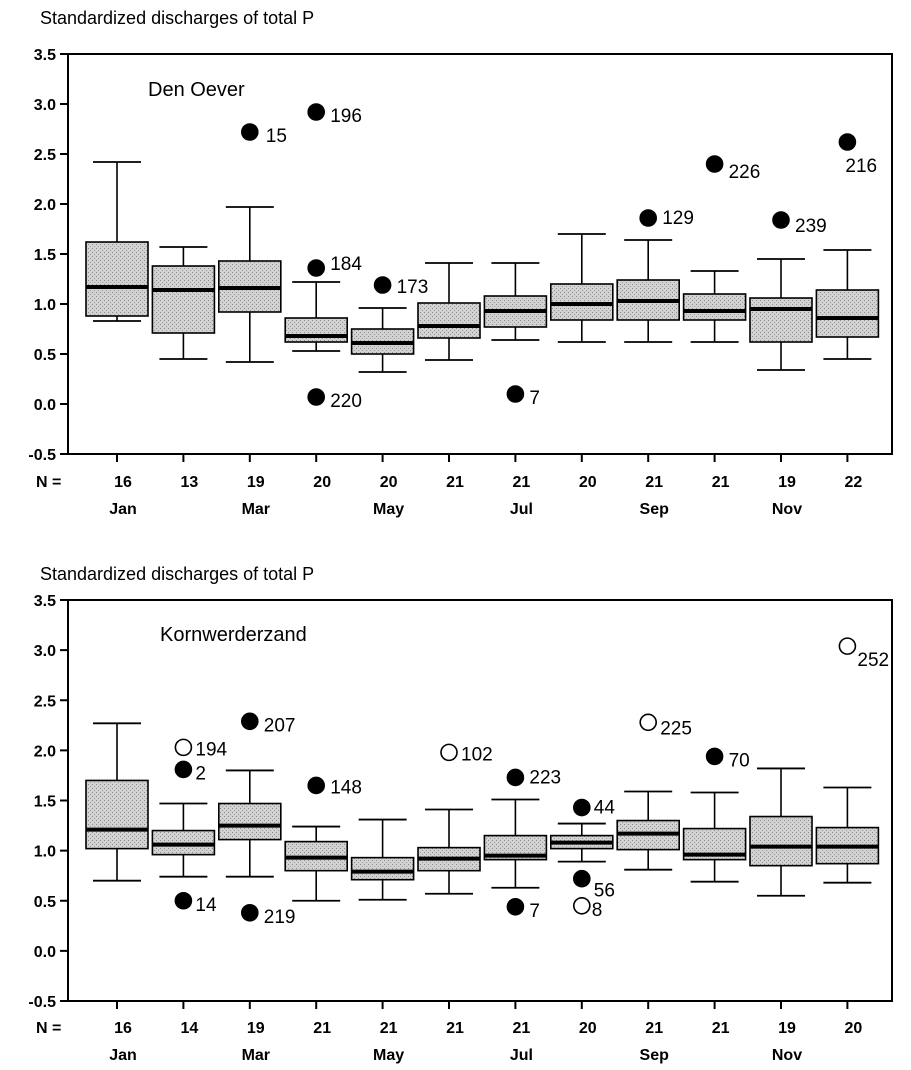 Image resolution: width=911 pixels, height=1070 pixels. Describe the element at coordinates (48, 482) in the screenshot. I see `n-prefix: N =` at that location.